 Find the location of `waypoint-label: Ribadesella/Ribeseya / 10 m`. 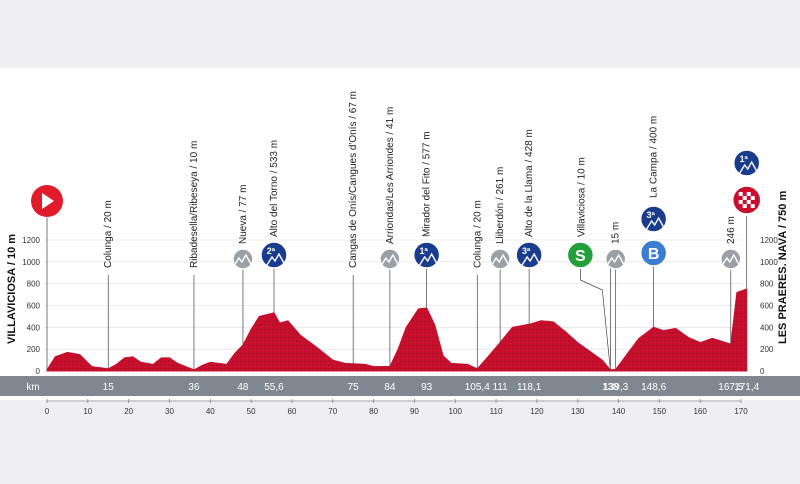

waypoint-label: Ribadesella/Ribeseya / 10 m is located at coordinates (194, 204).